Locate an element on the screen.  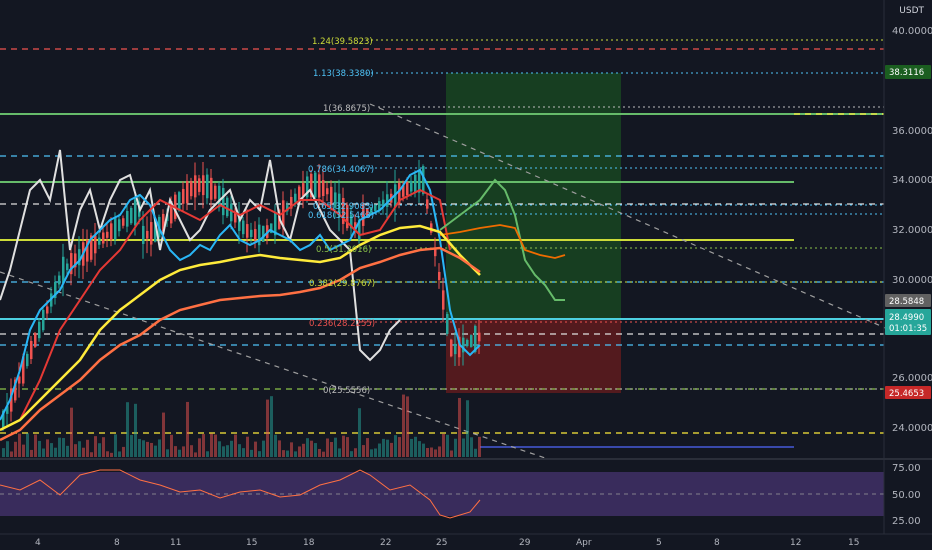
fib-label-0.382: 0.382(29.8767) is located at coordinates (342, 284).